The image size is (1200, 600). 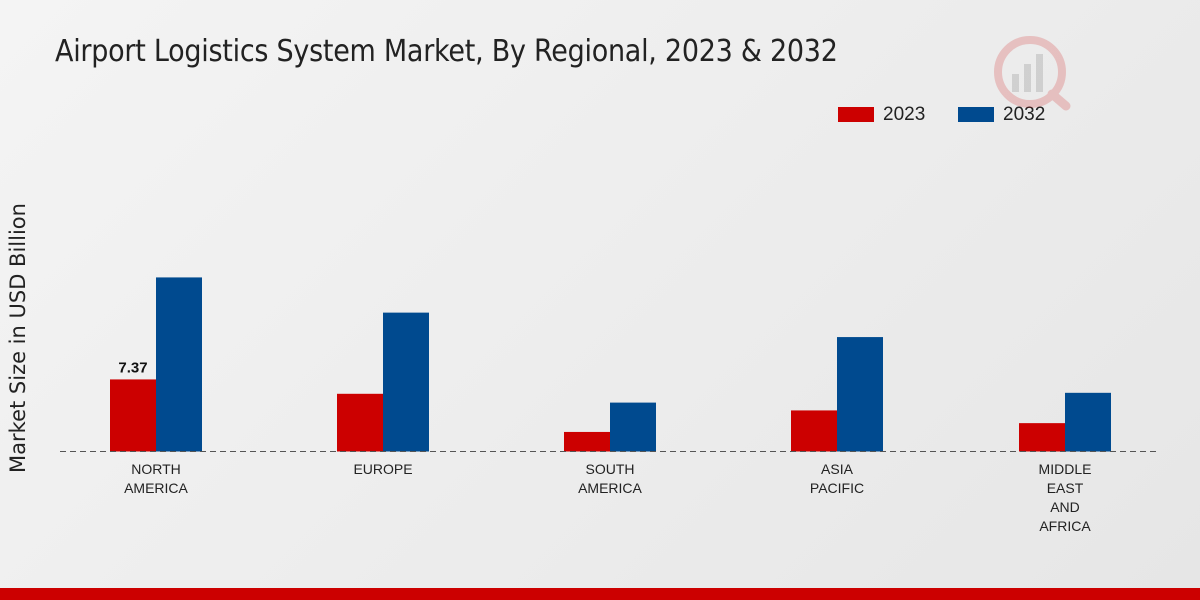 I want to click on bar-2032-north-america, so click(x=179, y=364).